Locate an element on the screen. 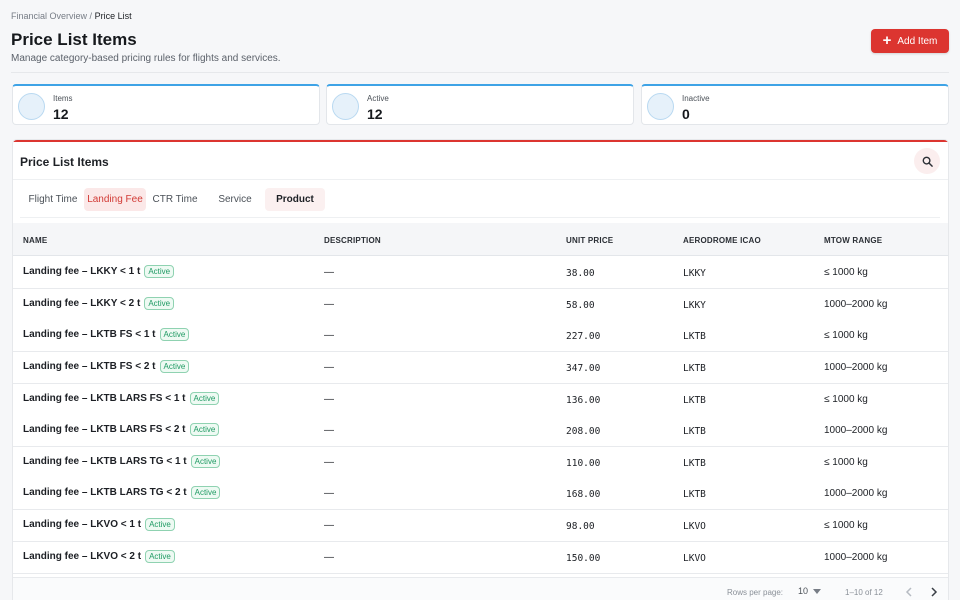  card-accent-bar is located at coordinates (480, 141).